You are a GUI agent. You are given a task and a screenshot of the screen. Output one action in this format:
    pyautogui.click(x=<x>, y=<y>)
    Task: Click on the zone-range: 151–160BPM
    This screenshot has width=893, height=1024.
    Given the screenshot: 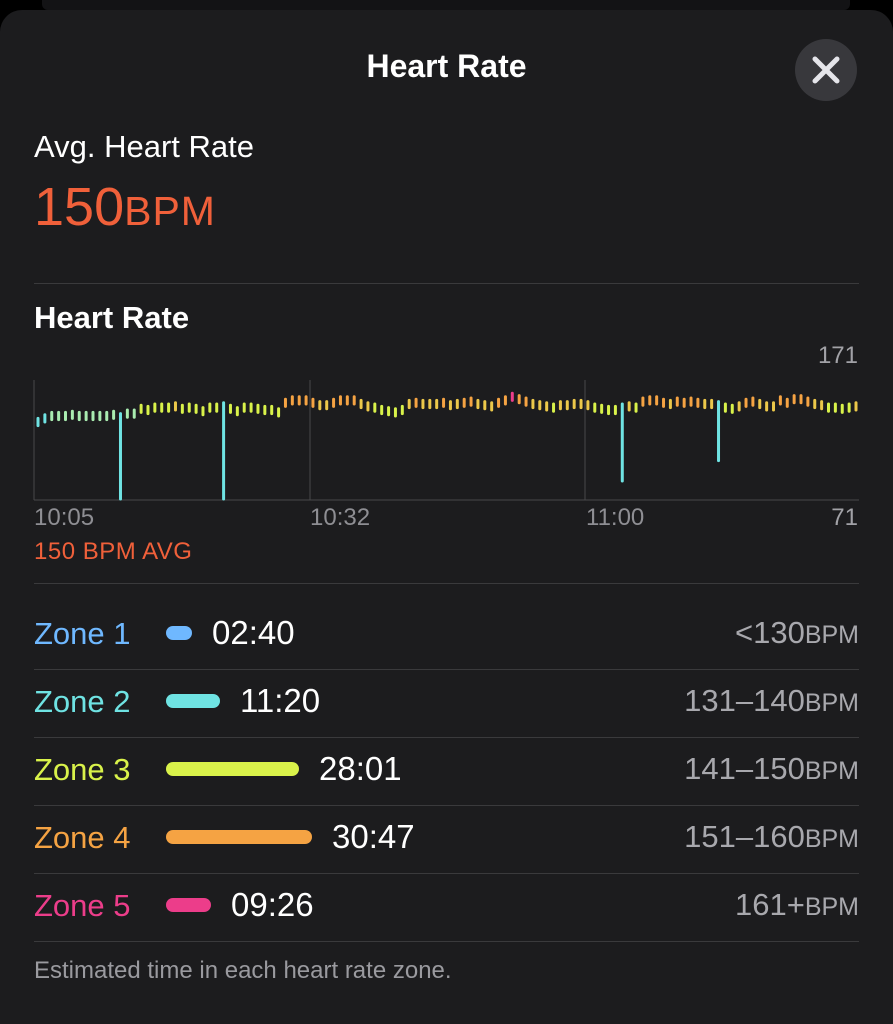 What is the action you would take?
    pyautogui.click(x=771, y=837)
    